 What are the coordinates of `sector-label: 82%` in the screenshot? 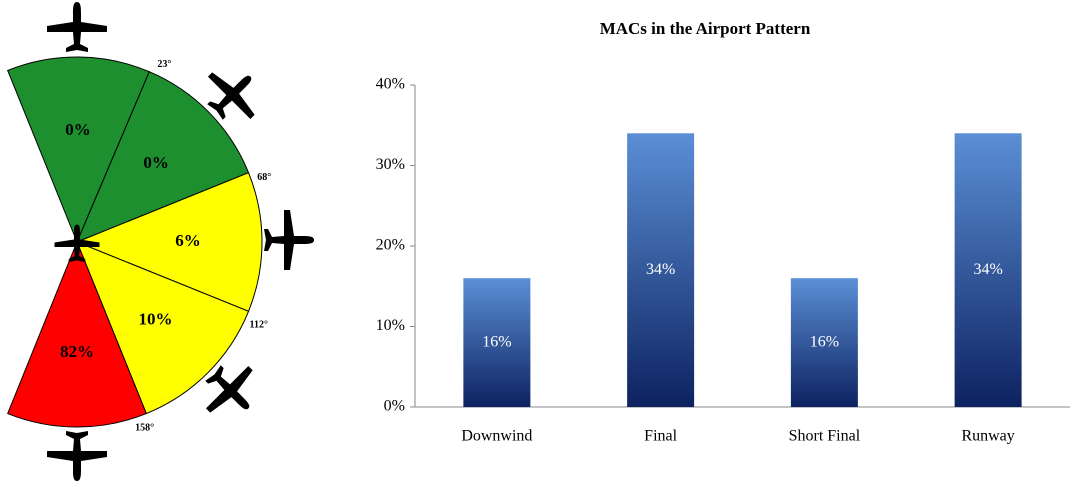 It's located at (77, 351).